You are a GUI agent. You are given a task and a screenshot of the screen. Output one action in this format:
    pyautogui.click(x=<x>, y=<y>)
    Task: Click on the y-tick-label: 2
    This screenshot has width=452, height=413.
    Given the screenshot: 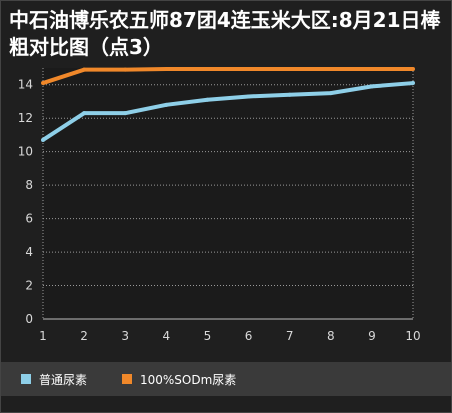 What is the action you would take?
    pyautogui.click(x=29, y=286)
    